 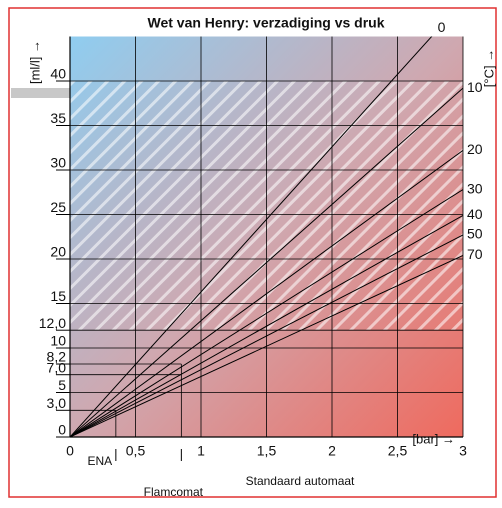 I want to click on series-label: 50, so click(x=475, y=234).